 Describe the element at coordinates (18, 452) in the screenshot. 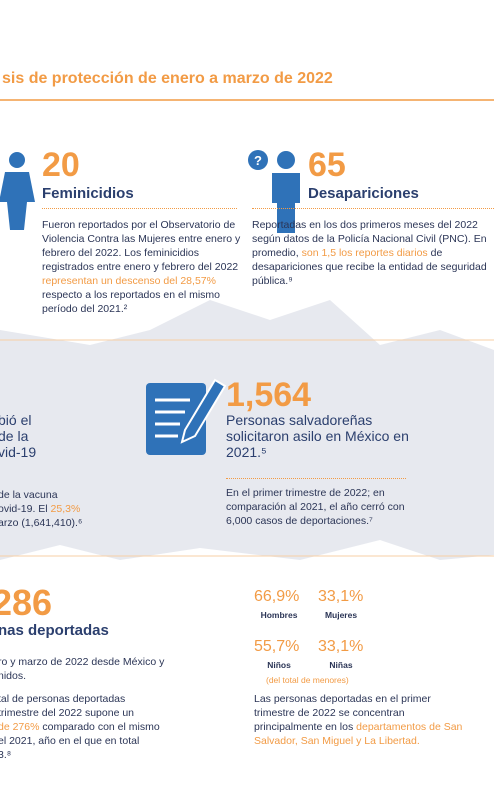

I see `text: vid-19` at that location.